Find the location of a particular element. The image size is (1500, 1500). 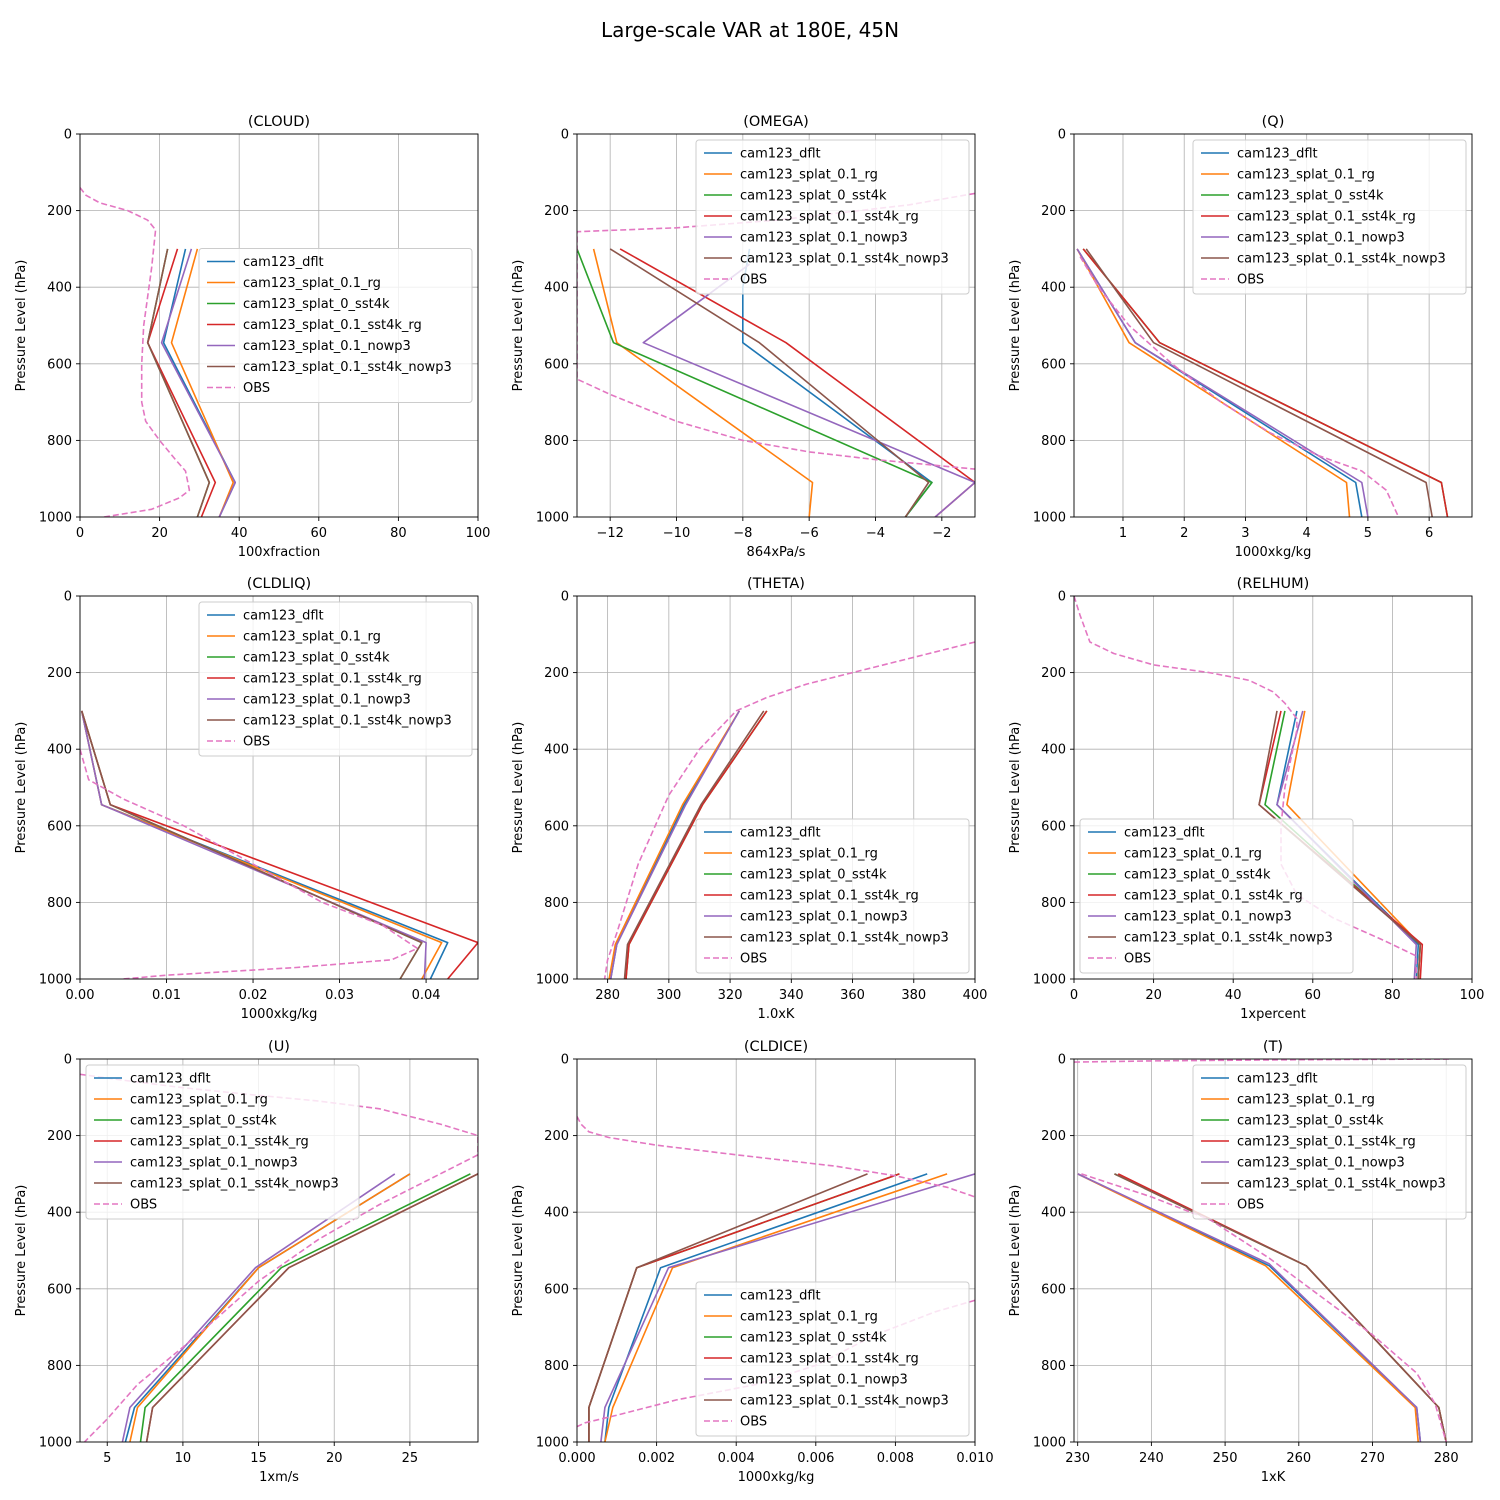

x-tick-label: 0.000 is located at coordinates (576, 1458).